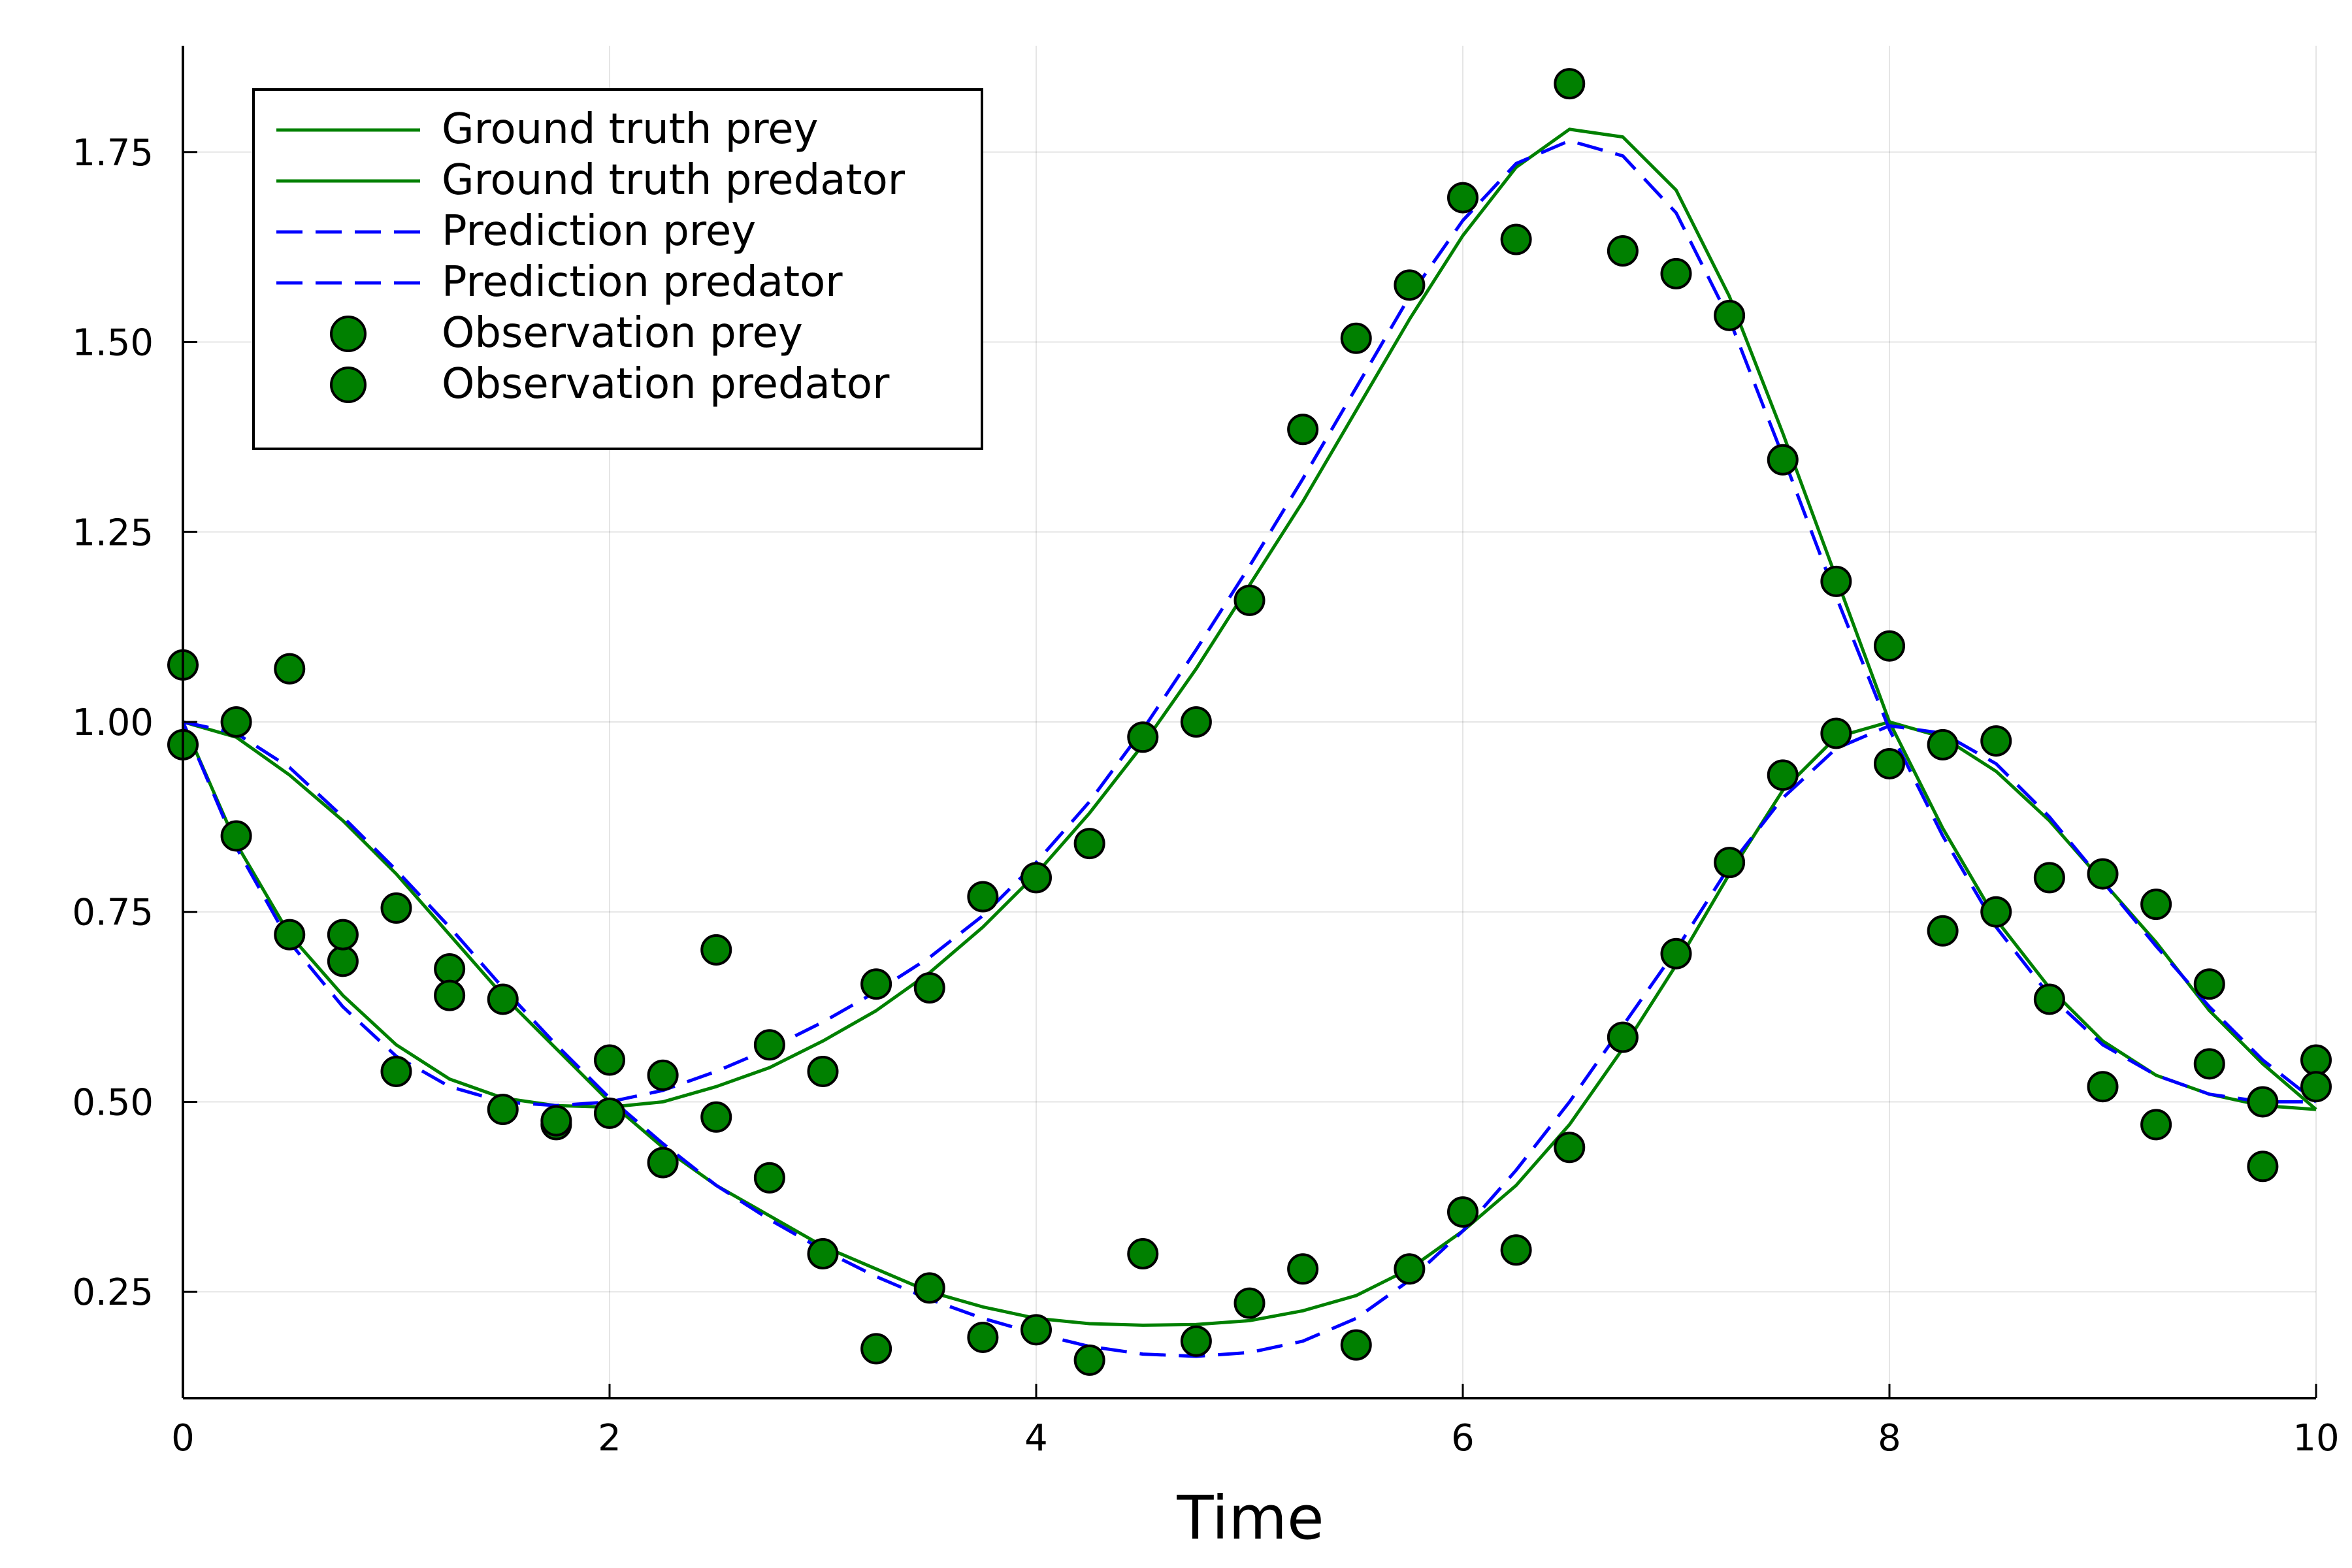 This screenshot has height=1568, width=2352. I want to click on y-tick-label: 1.00, so click(113, 723).